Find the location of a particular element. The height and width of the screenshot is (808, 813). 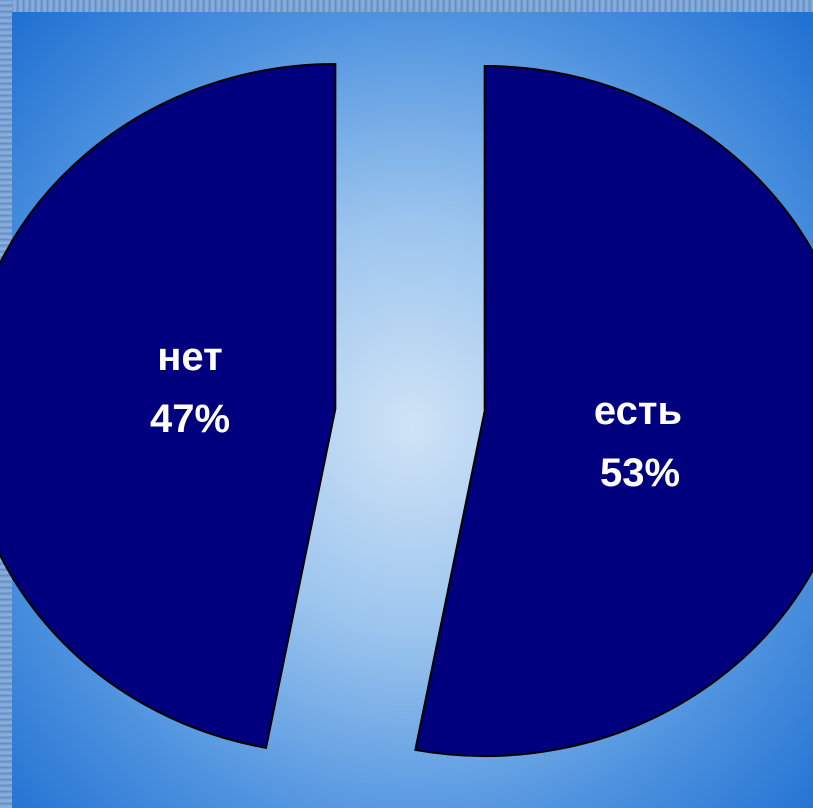

slice-label-est: есть is located at coordinates (638, 411).